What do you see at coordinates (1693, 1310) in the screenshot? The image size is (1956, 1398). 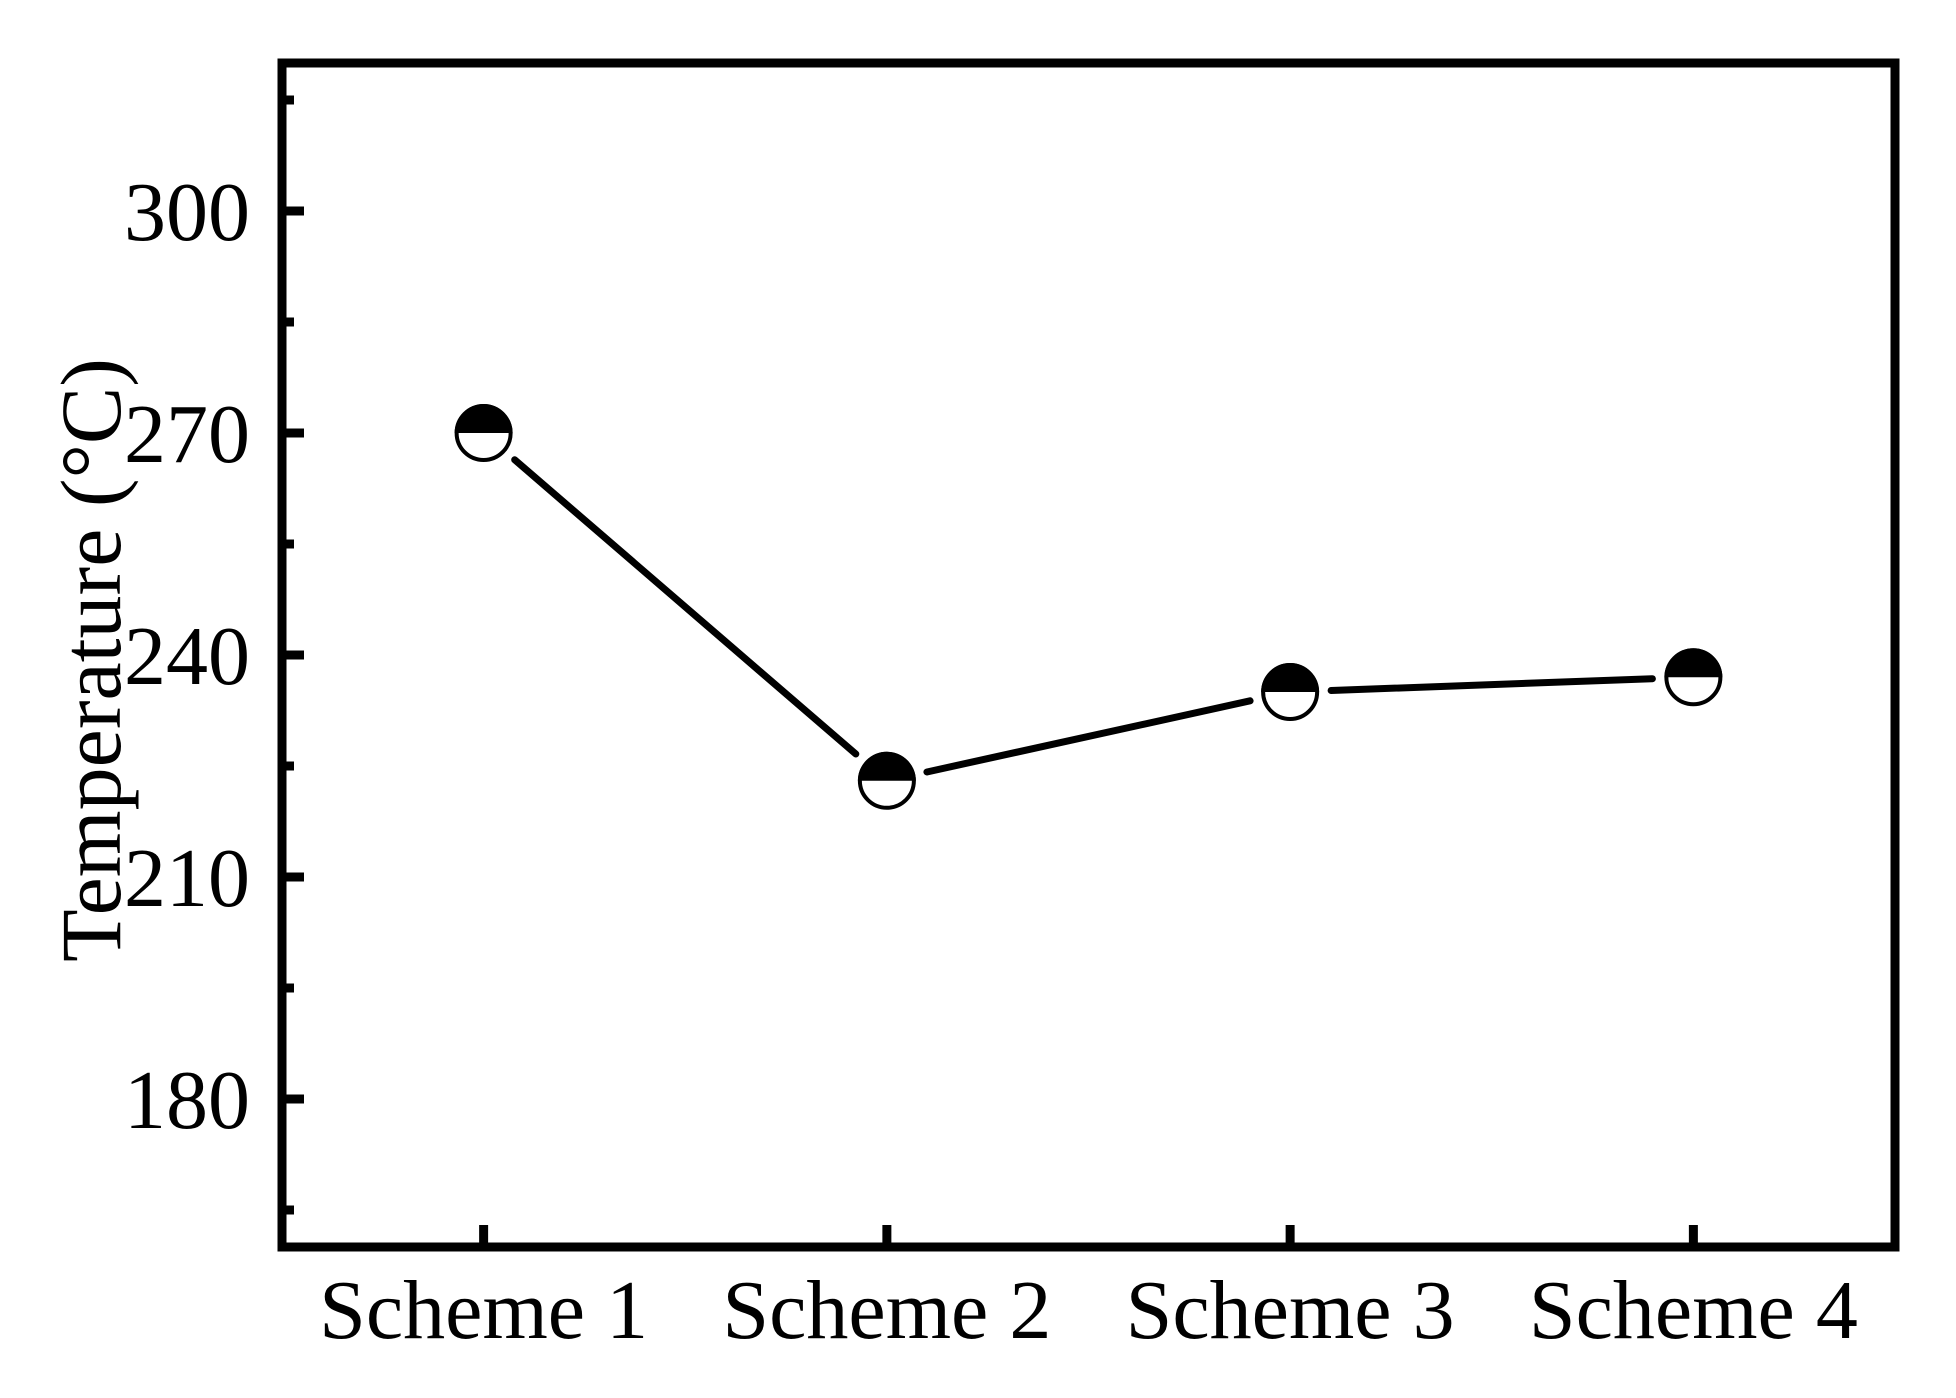 I see `x-category-label: Scheme 4` at bounding box center [1693, 1310].